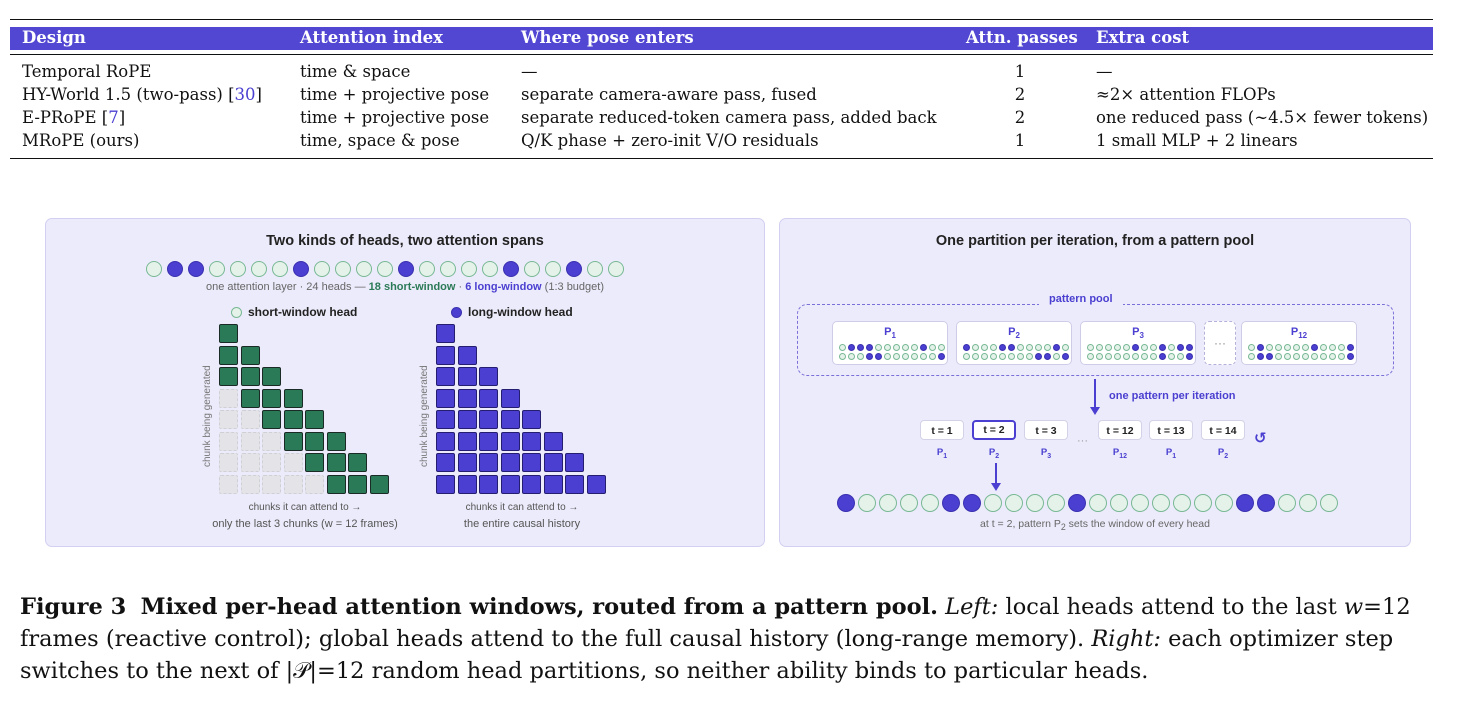  Describe the element at coordinates (355, 71) in the screenshot. I see `cell-attention: time & space` at that location.